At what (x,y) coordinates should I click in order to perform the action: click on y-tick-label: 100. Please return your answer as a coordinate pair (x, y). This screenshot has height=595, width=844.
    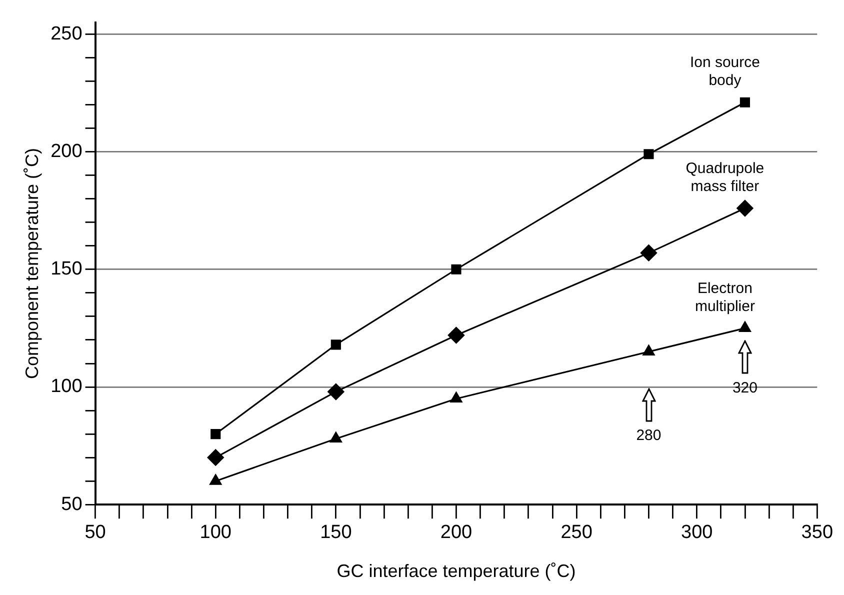
    Looking at the image, I should click on (66, 387).